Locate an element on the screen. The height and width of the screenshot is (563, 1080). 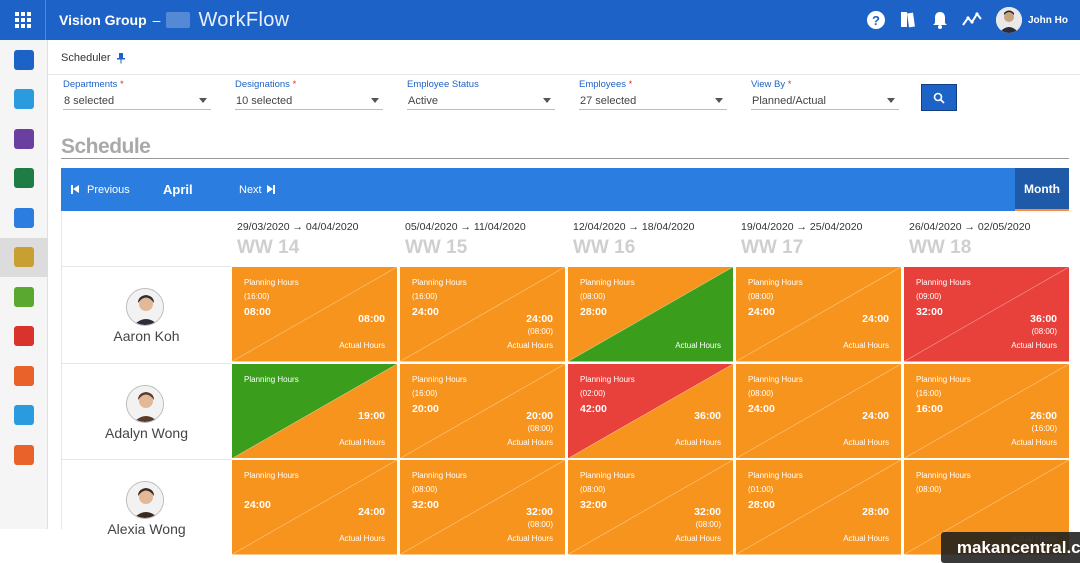
notifications-button is located at coordinates (940, 20).